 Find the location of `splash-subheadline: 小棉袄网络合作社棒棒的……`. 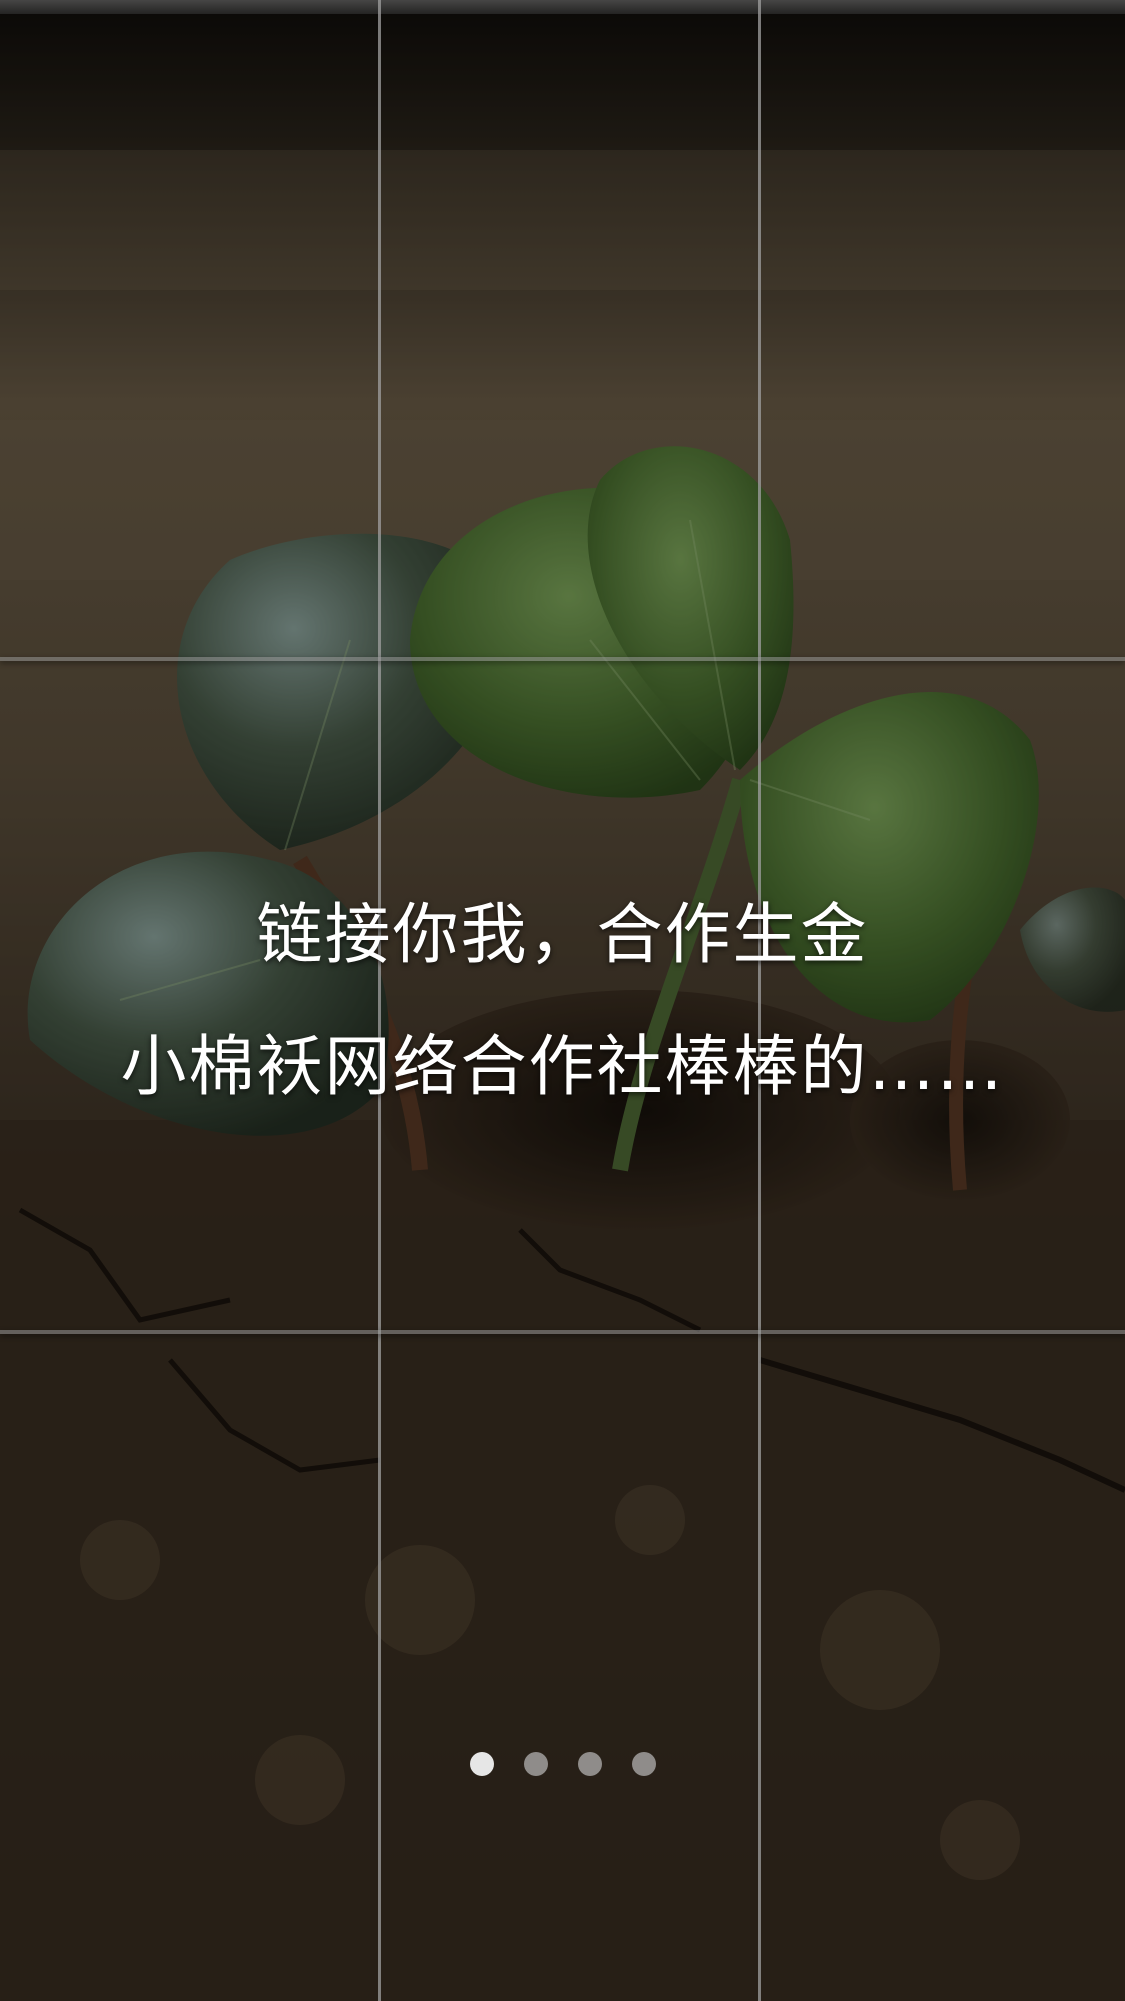

splash-subheadline: 小棉袄网络合作社棒棒的…… is located at coordinates (562, 1066).